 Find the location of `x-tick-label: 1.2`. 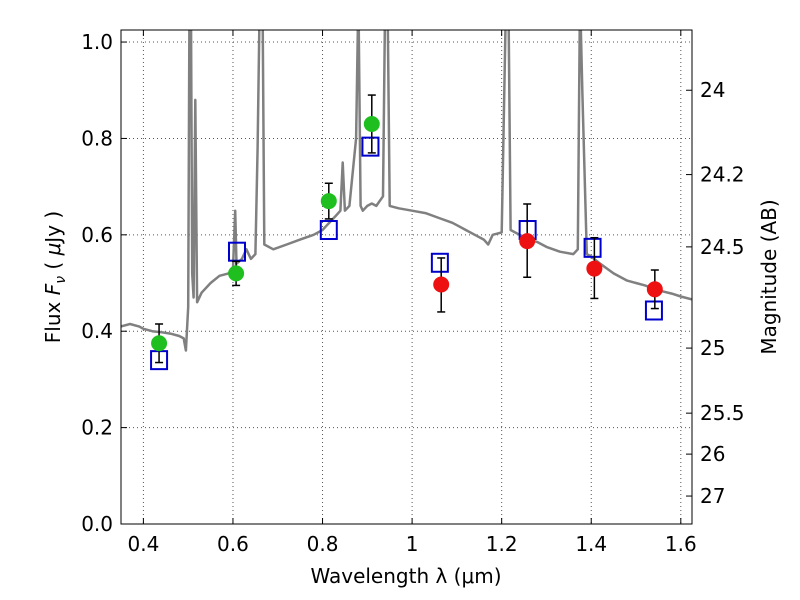

x-tick-label: 1.2 is located at coordinates (502, 544).